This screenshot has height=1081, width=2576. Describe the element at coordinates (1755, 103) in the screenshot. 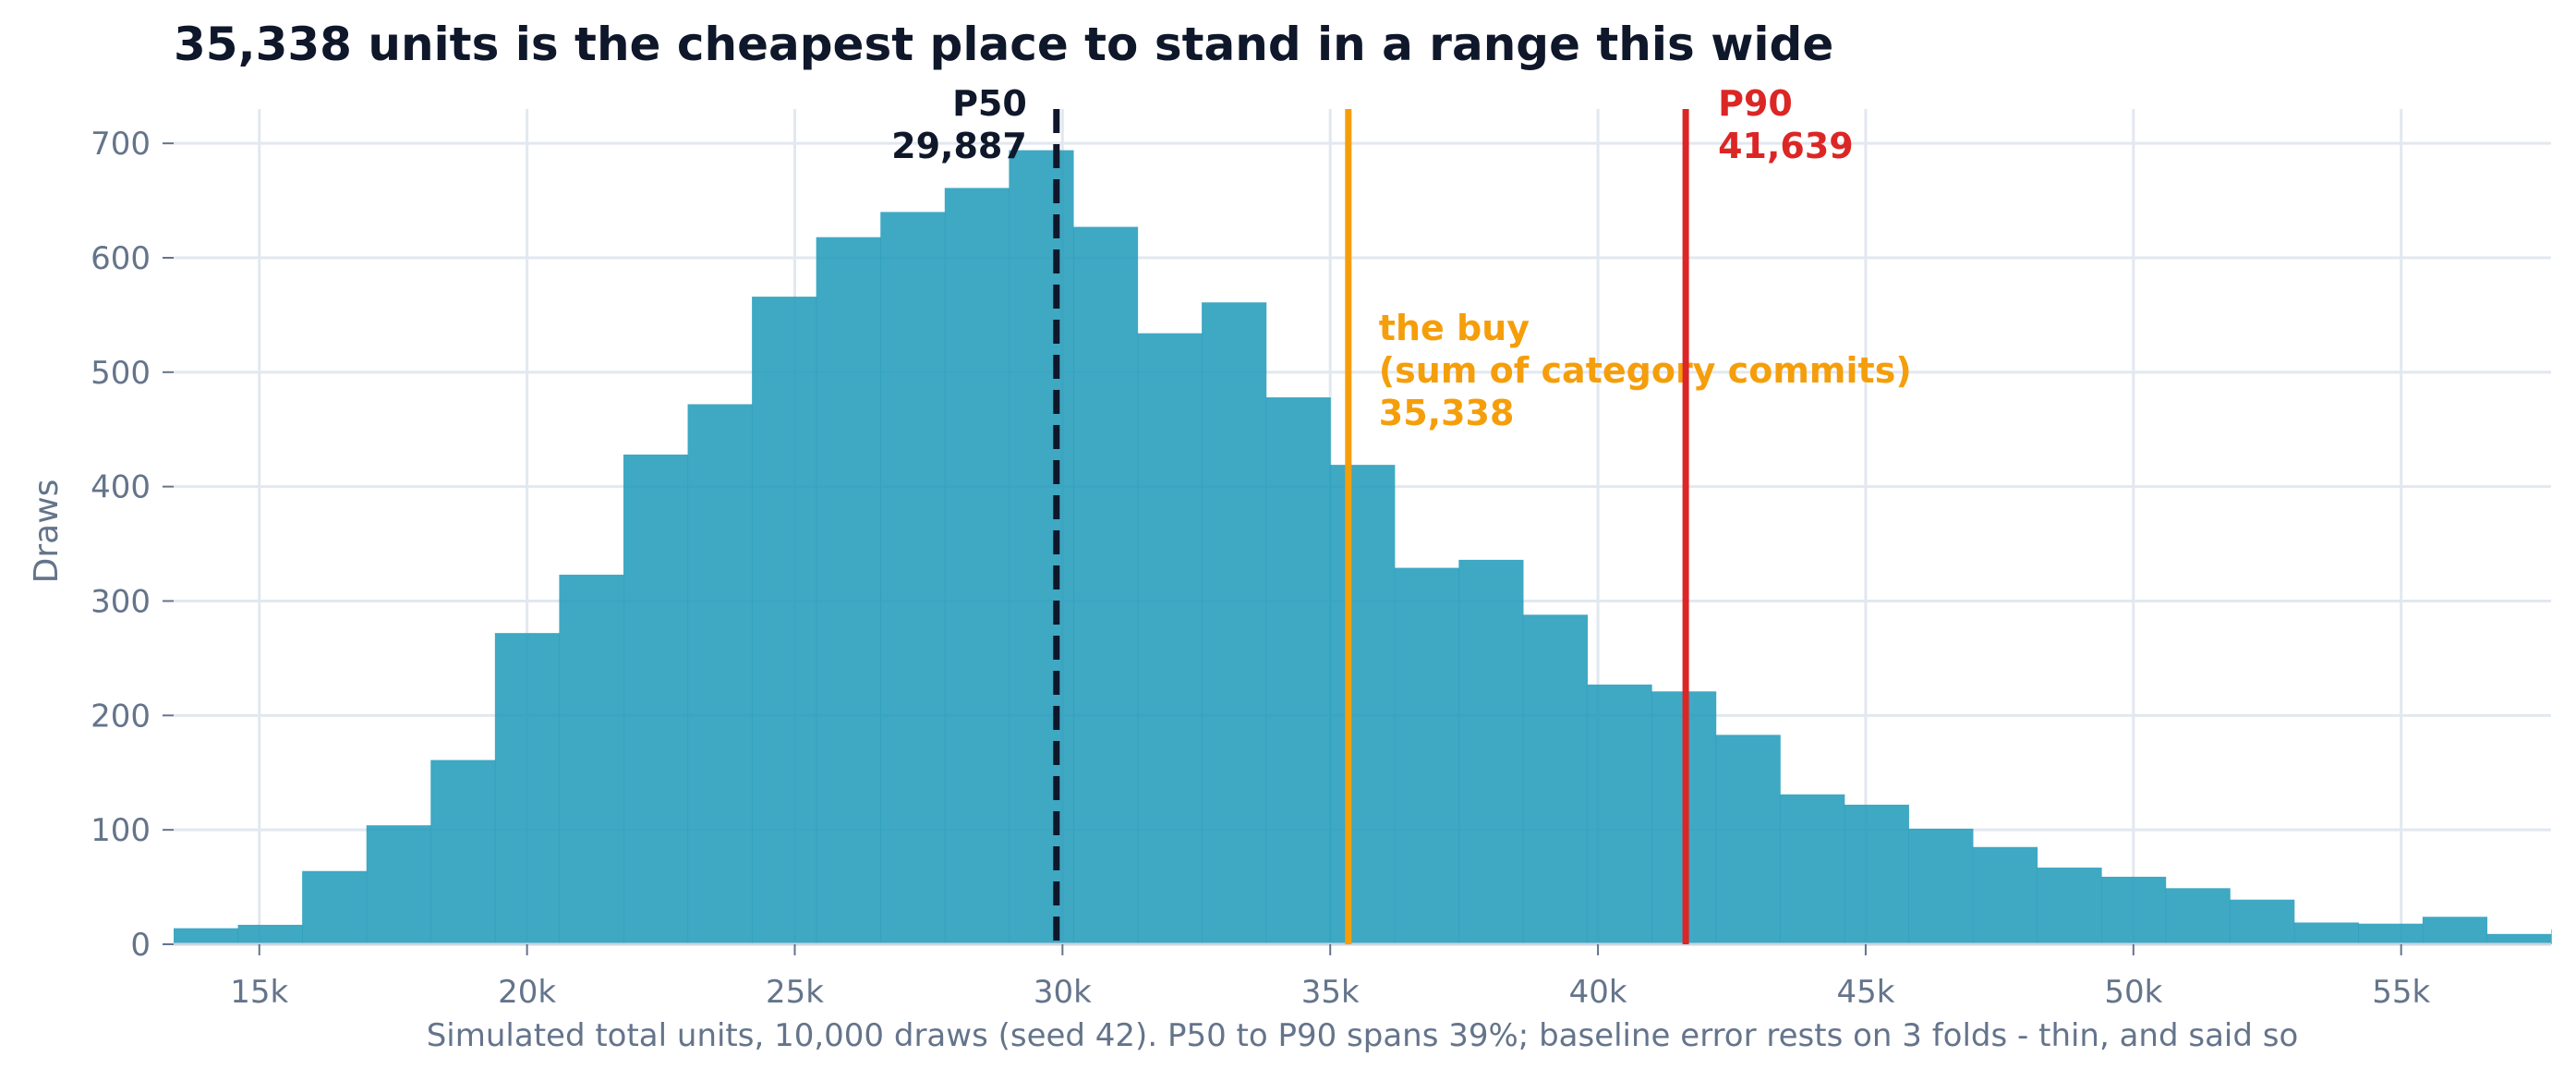

I see `p90-label-line-0: P90` at that location.